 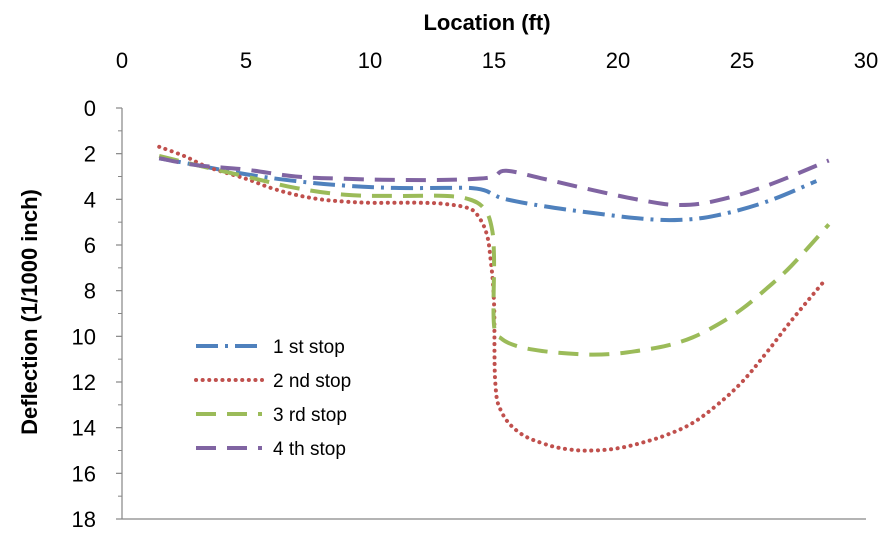 I want to click on y-tick-label: 4, so click(x=90, y=199).